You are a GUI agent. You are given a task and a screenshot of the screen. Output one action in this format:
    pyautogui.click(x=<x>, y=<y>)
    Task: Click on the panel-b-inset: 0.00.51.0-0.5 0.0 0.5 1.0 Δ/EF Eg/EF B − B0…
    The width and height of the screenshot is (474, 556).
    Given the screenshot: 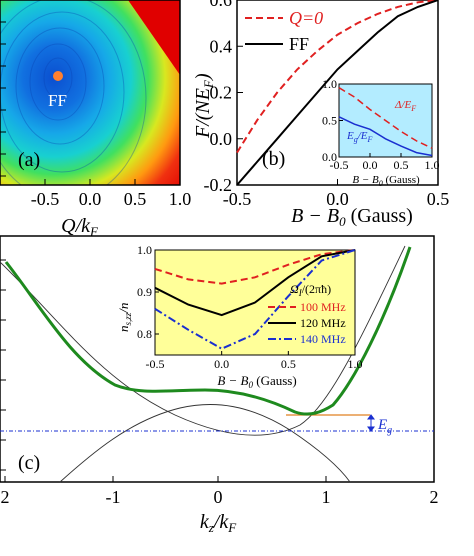 What is the action you would take?
    pyautogui.click(x=381, y=132)
    